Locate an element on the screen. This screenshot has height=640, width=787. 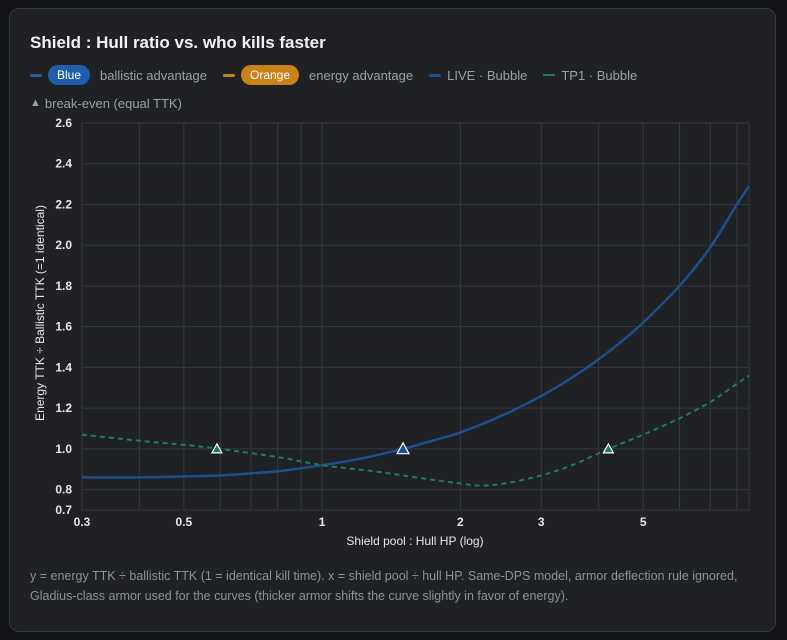
x-tick-label: 5 is located at coordinates (643, 522).